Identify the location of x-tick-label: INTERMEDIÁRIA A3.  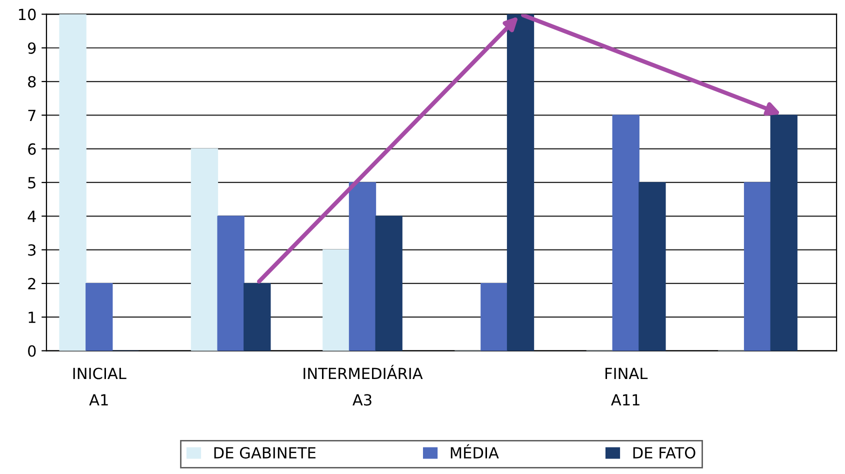
(363, 385).